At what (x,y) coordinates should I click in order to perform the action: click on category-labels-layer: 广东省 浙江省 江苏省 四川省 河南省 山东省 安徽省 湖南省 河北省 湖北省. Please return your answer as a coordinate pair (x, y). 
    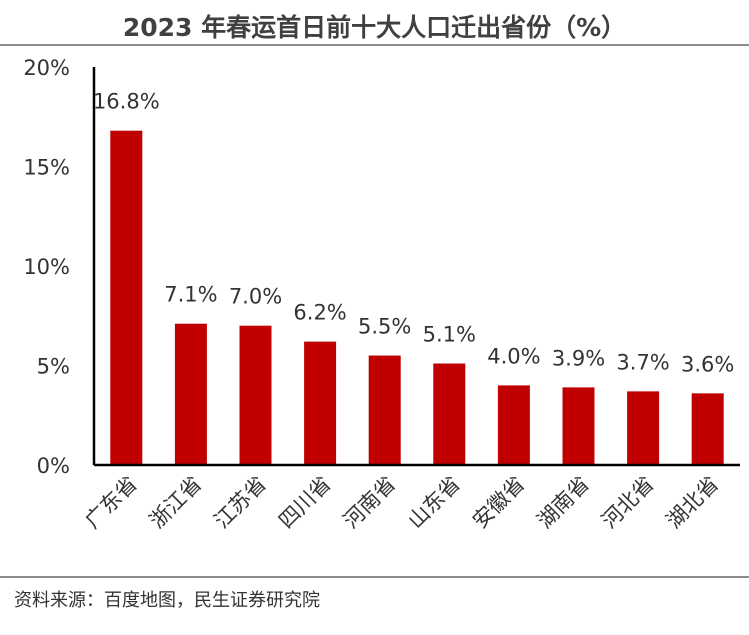
    Looking at the image, I should click on (401, 503).